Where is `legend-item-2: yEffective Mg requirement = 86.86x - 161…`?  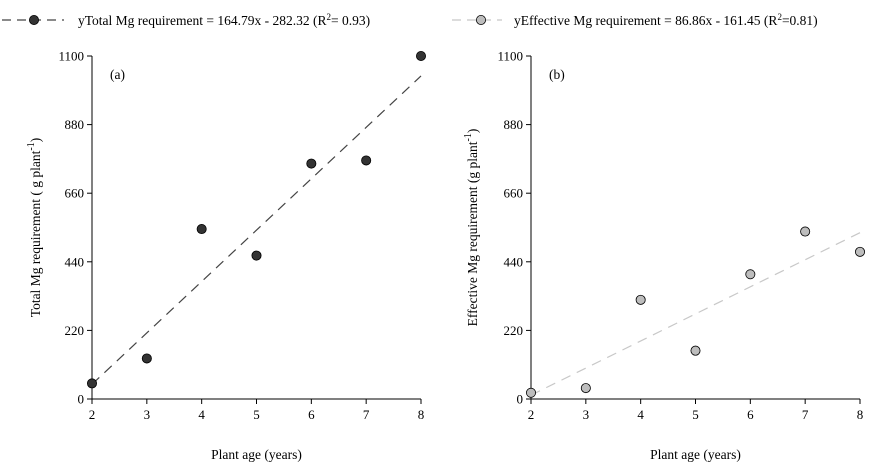 legend-item-2: yEffective Mg requirement = 86.86x - 161… is located at coordinates (635, 20).